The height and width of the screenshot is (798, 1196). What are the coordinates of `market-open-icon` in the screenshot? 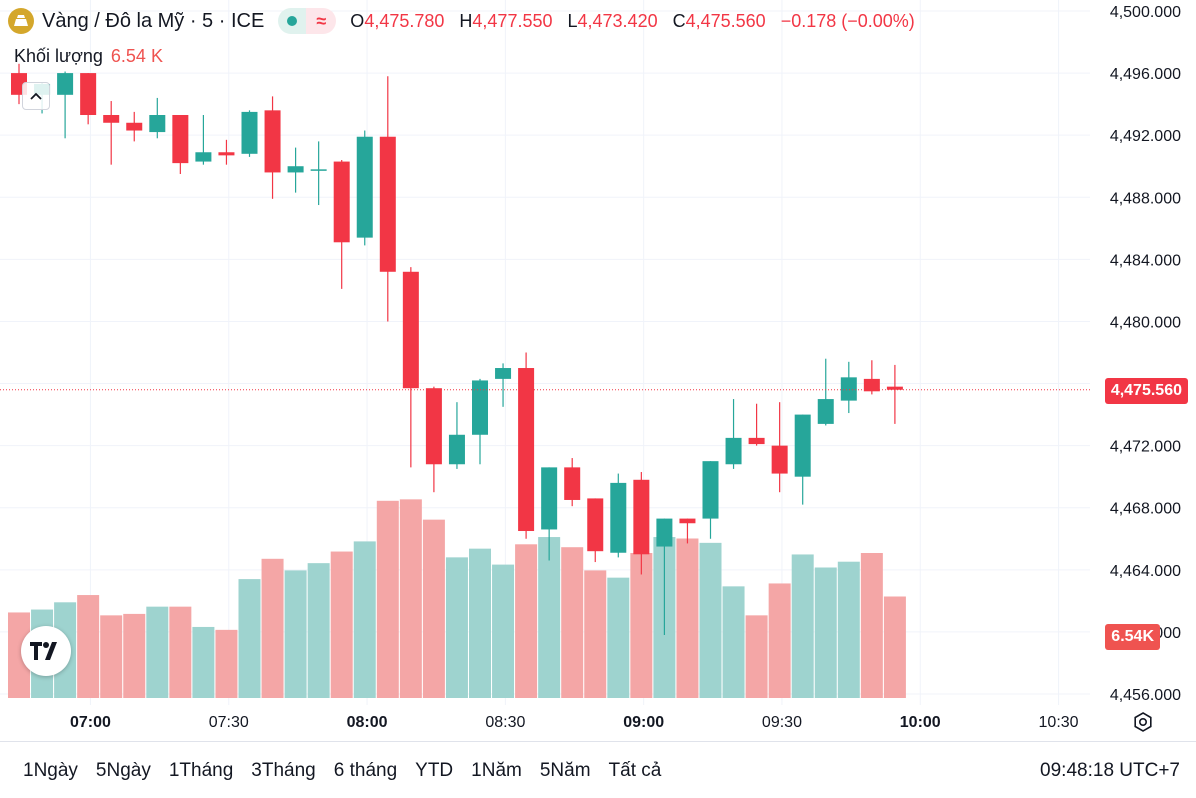 It's located at (292, 21).